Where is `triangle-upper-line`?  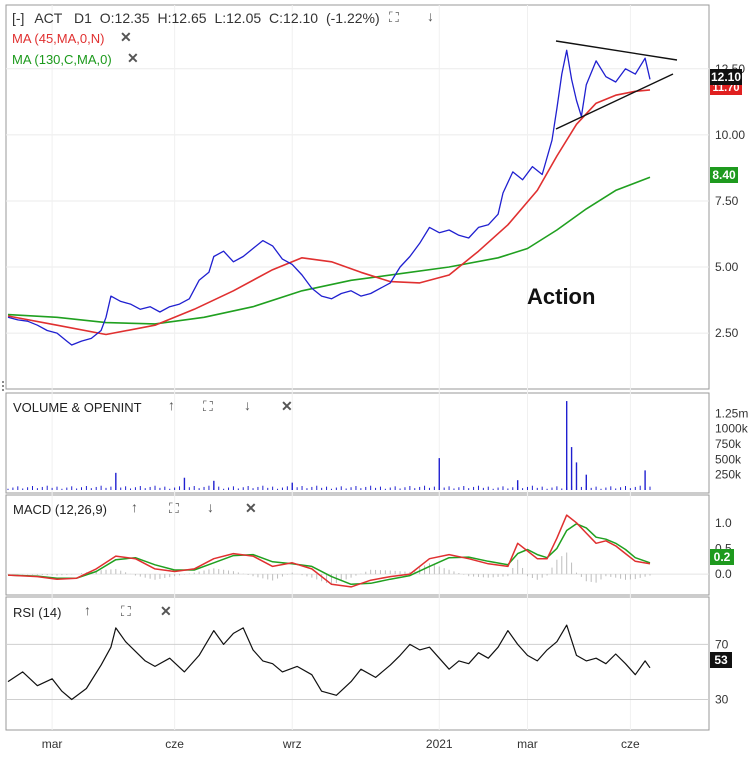
triangle-upper-line is located at coordinates (616, 50).